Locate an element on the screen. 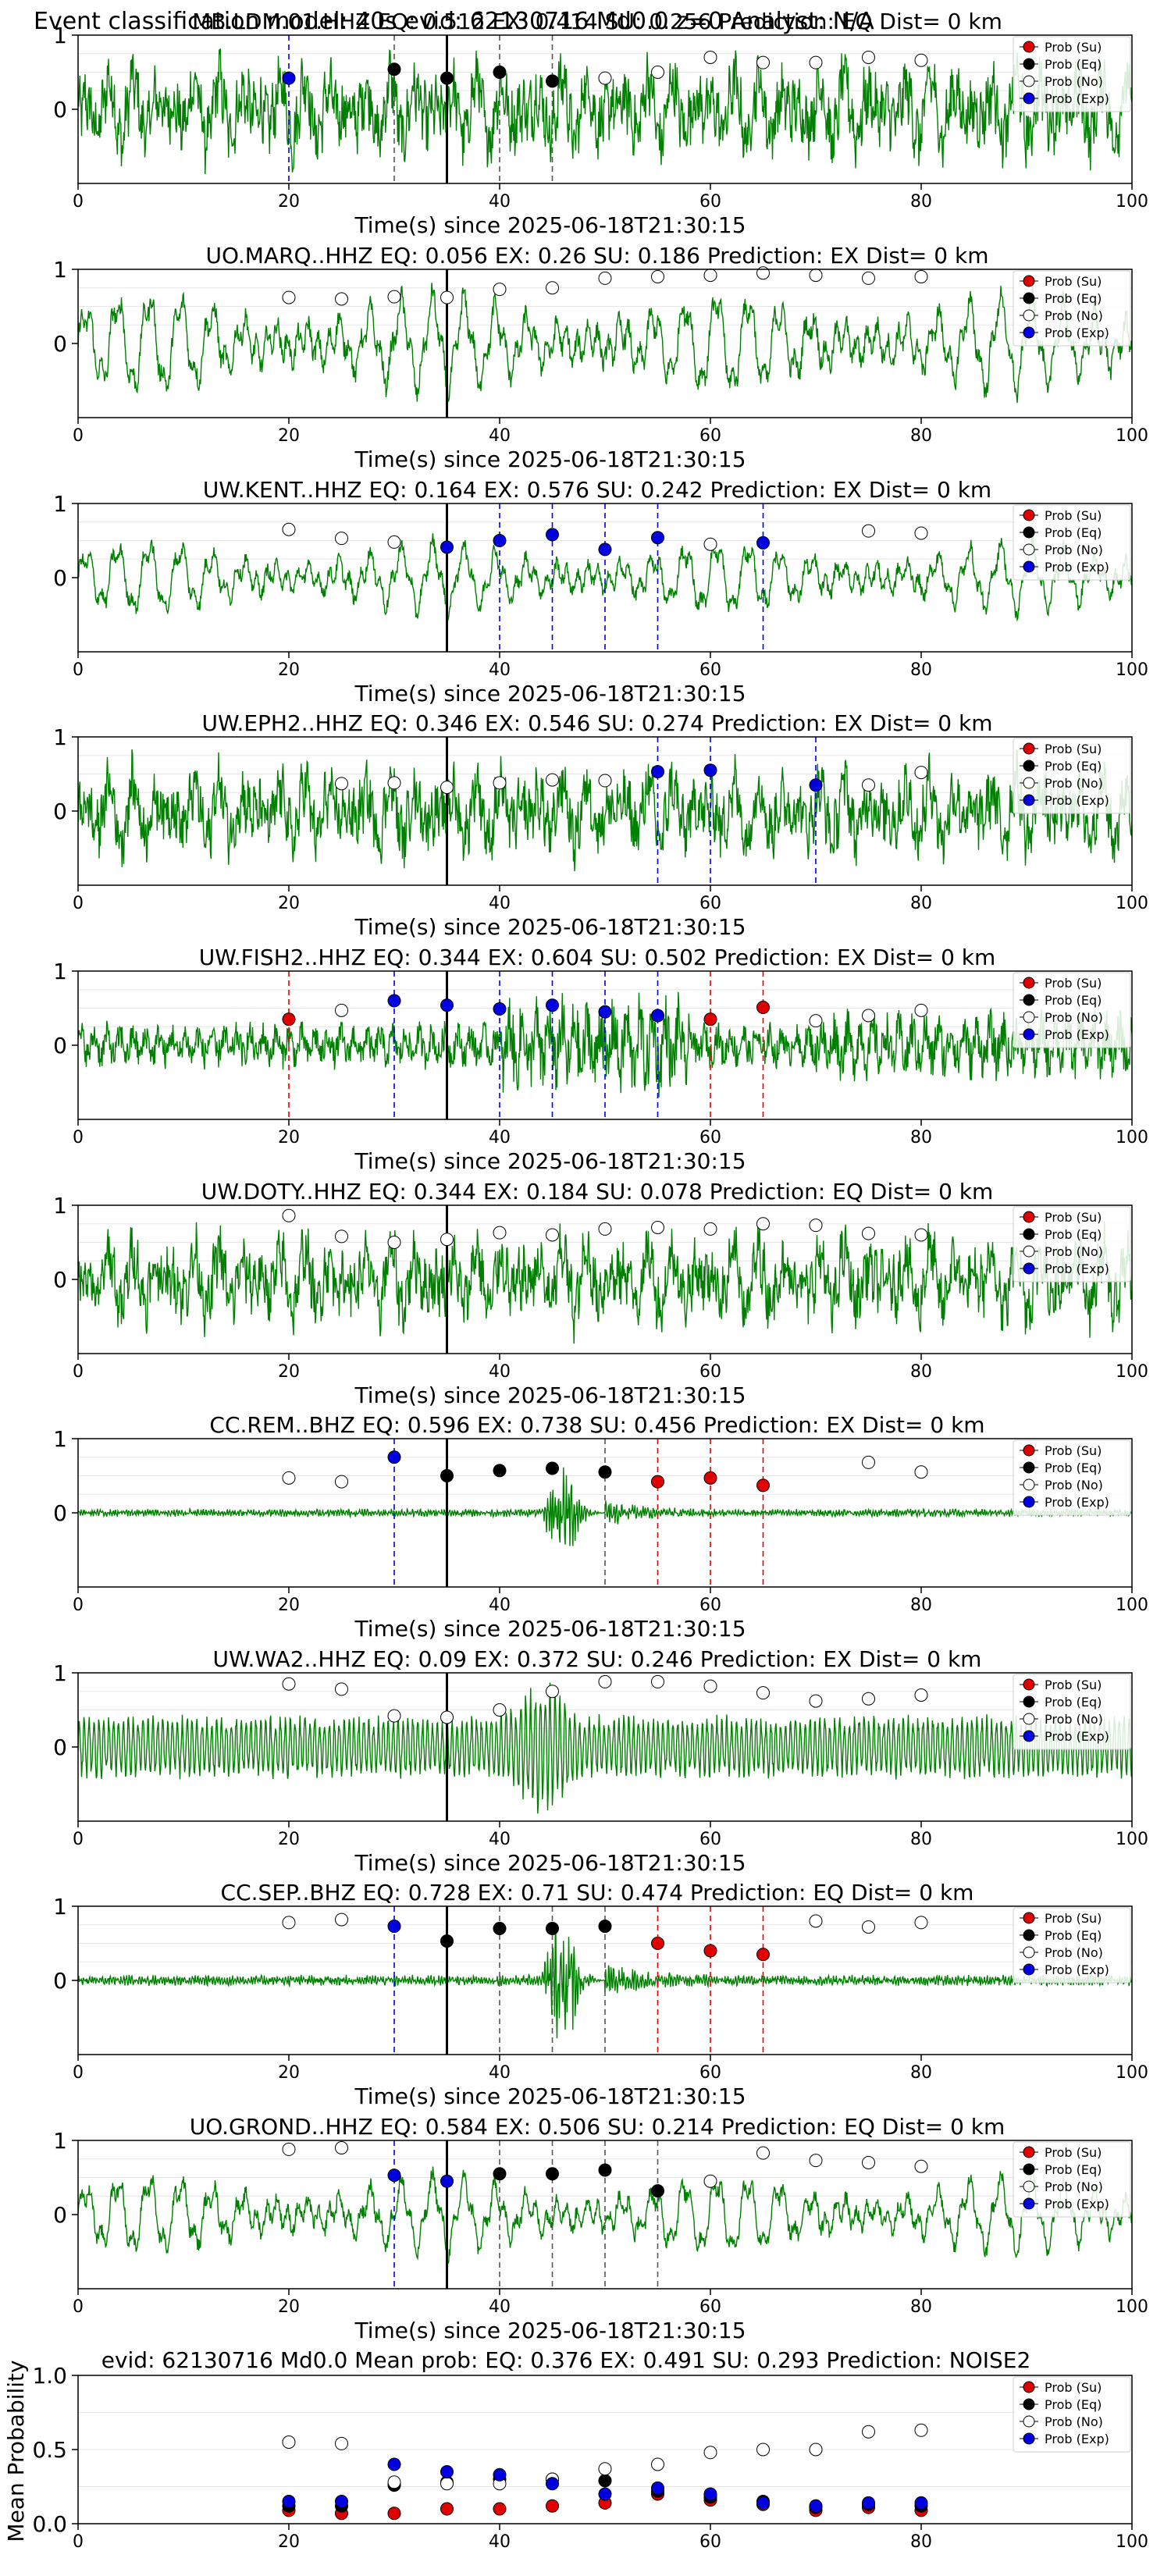 This screenshot has height=2576, width=1171. panel-4-legend is located at coordinates (1072, 776).